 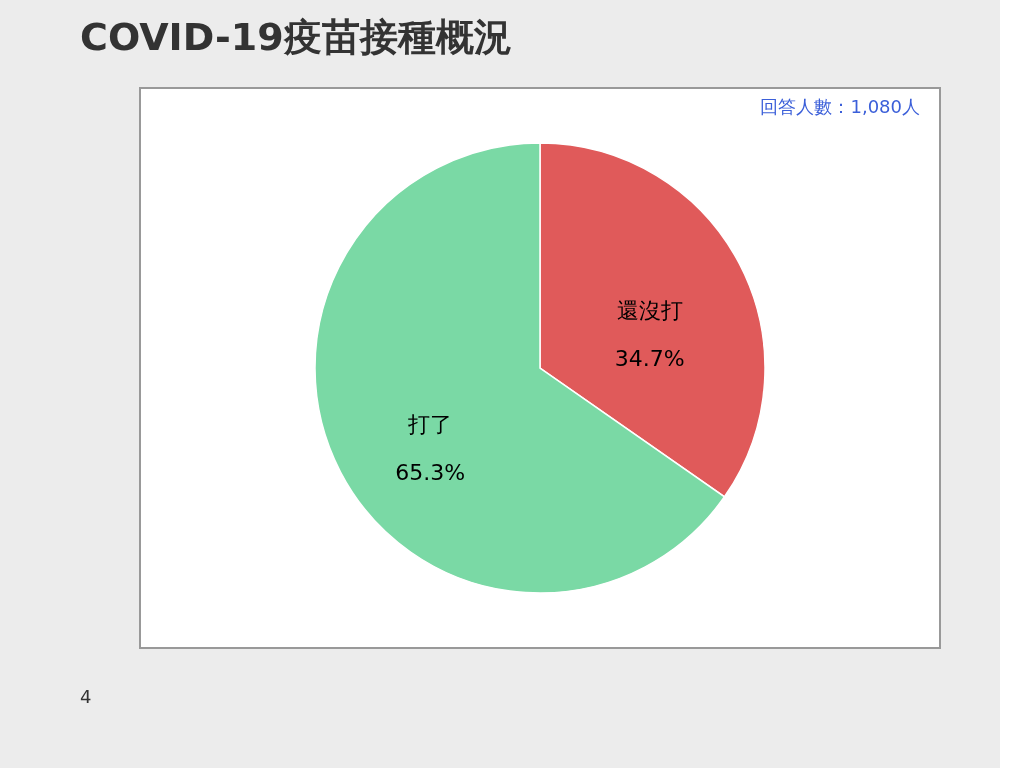 I want to click on slice-label: 還沒打, so click(x=649, y=310).